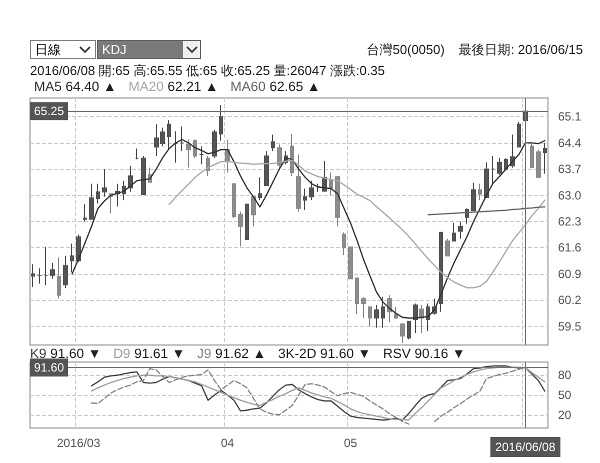 The width and height of the screenshot is (600, 463). I want to click on y-tick-label: 61.6, so click(570, 247).